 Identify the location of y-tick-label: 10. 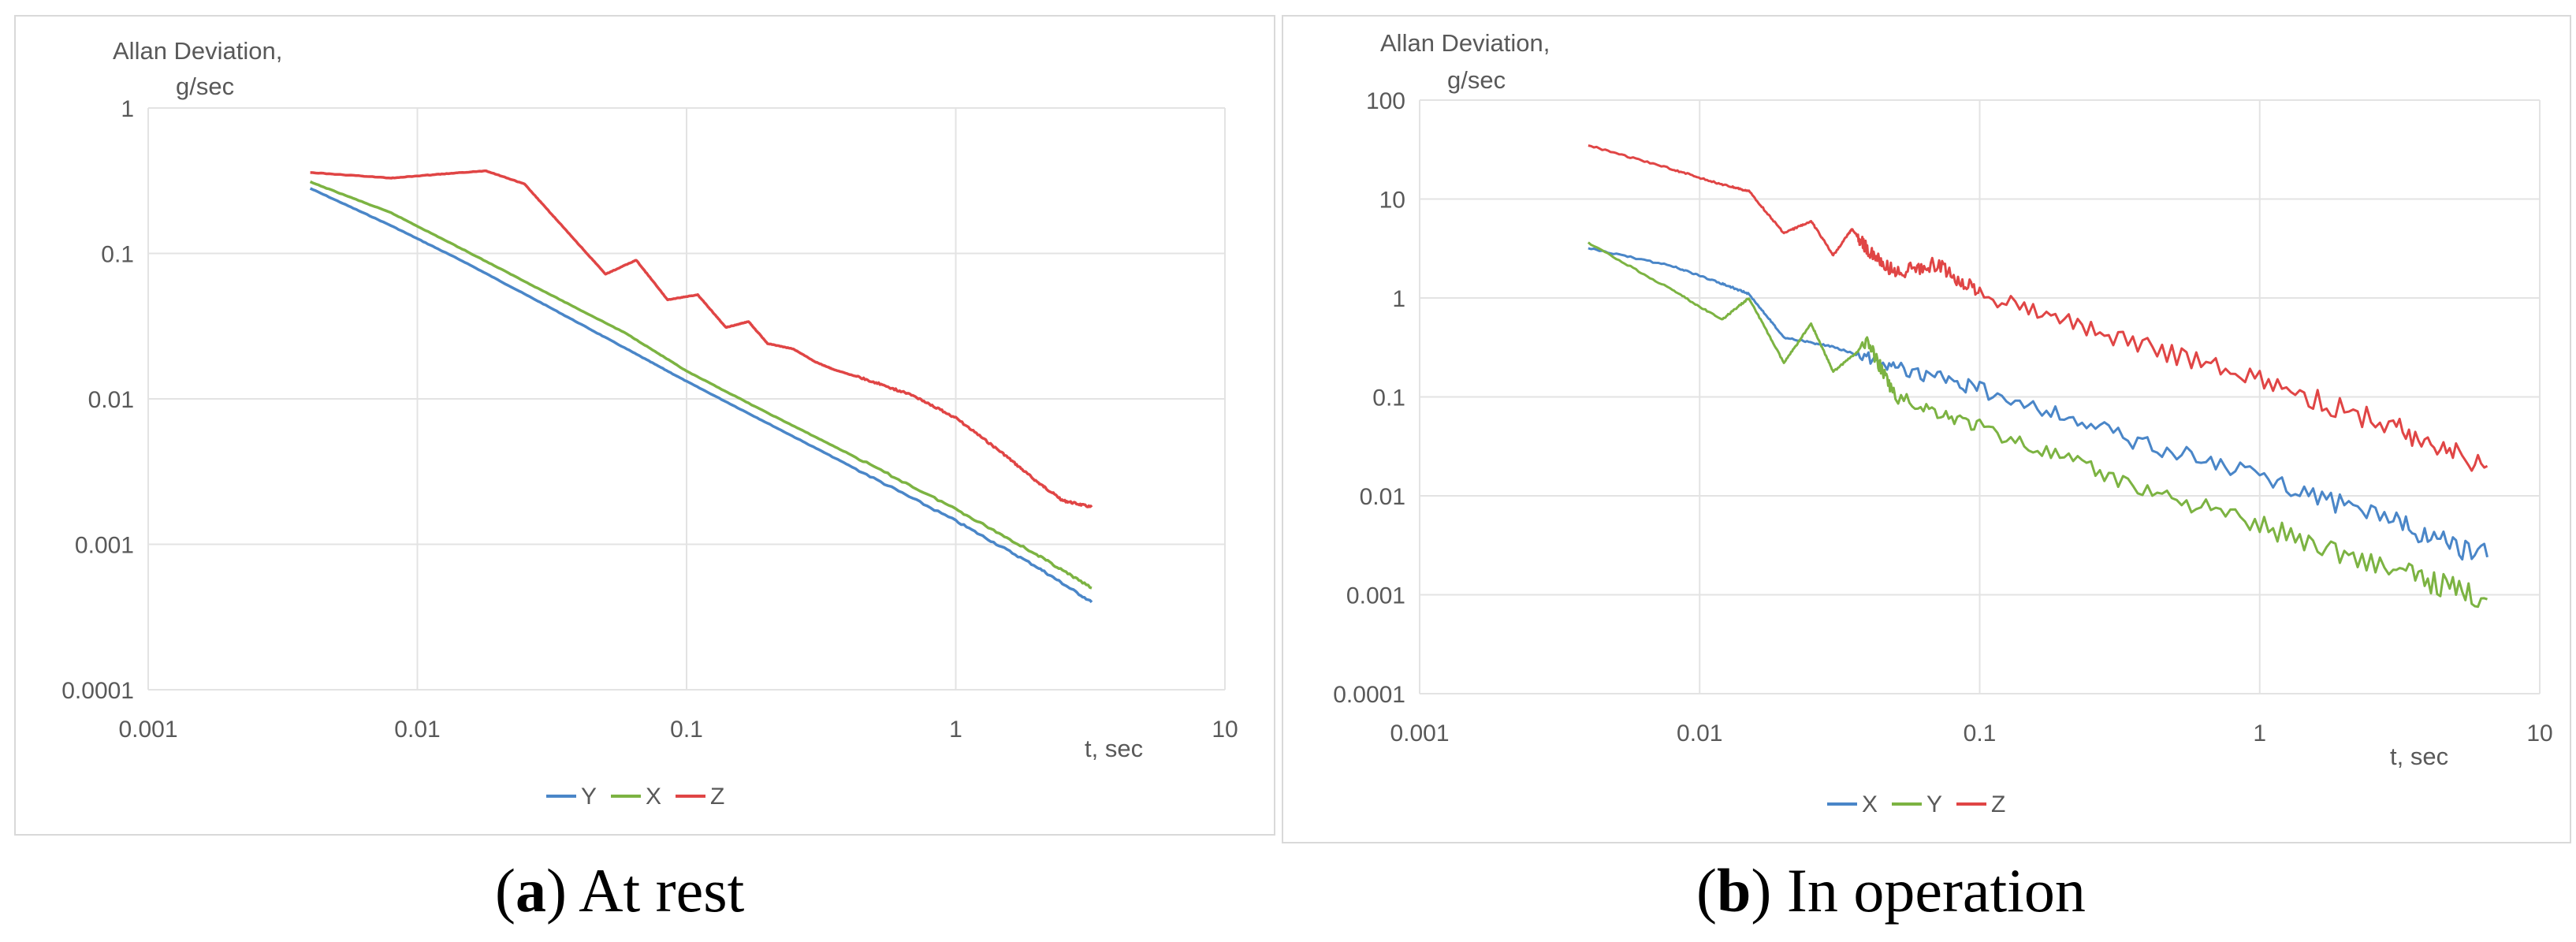
(1392, 201).